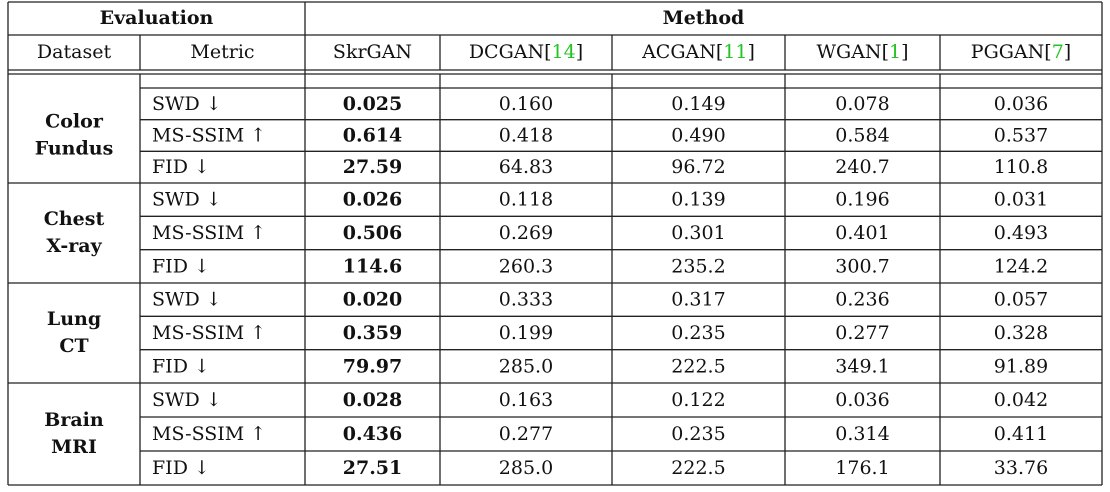 This screenshot has height=492, width=1110. What do you see at coordinates (862, 104) in the screenshot?
I see `value-cell: 0.078` at bounding box center [862, 104].